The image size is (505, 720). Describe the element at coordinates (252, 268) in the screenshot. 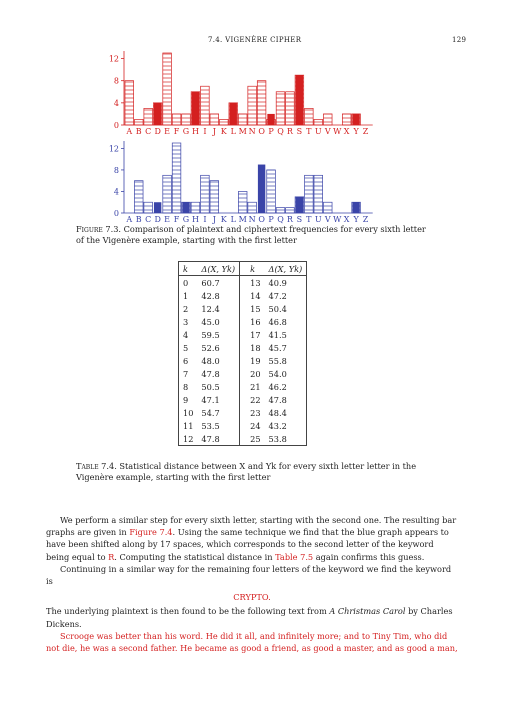

I see `col-header-k-2: k` at that location.